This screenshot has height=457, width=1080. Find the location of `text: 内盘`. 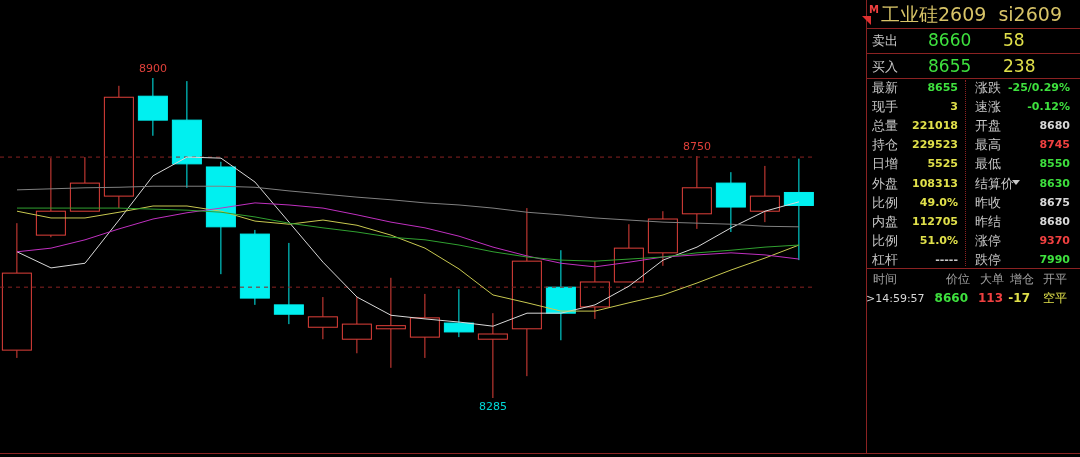

text: 内盘 is located at coordinates (885, 221).